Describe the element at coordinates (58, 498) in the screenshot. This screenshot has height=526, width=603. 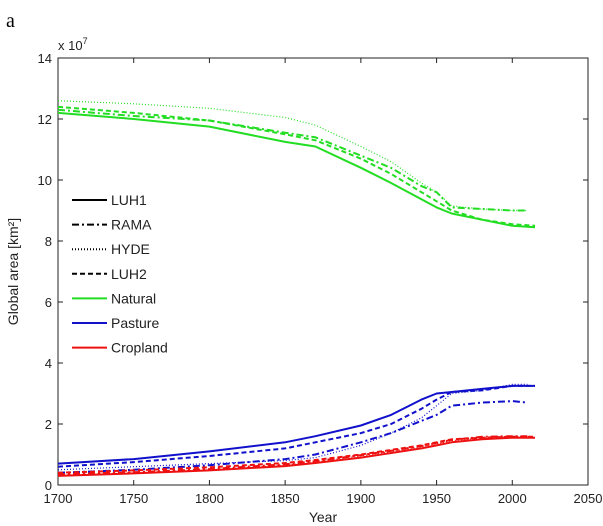
I see `x-tick-label: 1700` at that location.